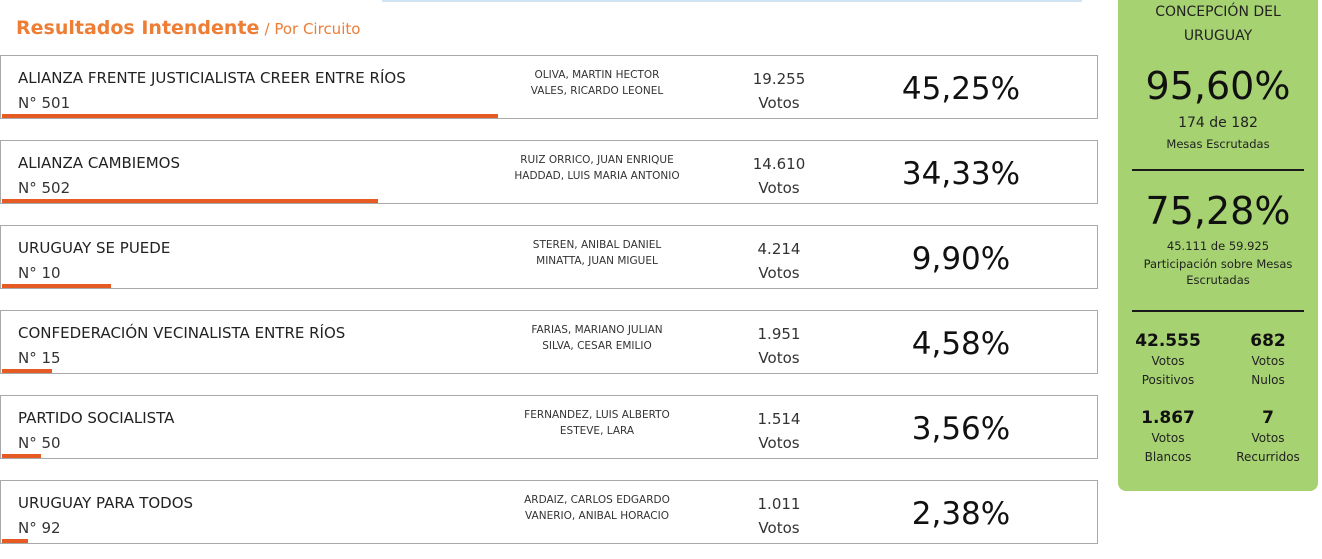 The width and height of the screenshot is (1322, 559). Describe the element at coordinates (779, 261) in the screenshot. I see `votes-count: 4.214 Votos` at that location.